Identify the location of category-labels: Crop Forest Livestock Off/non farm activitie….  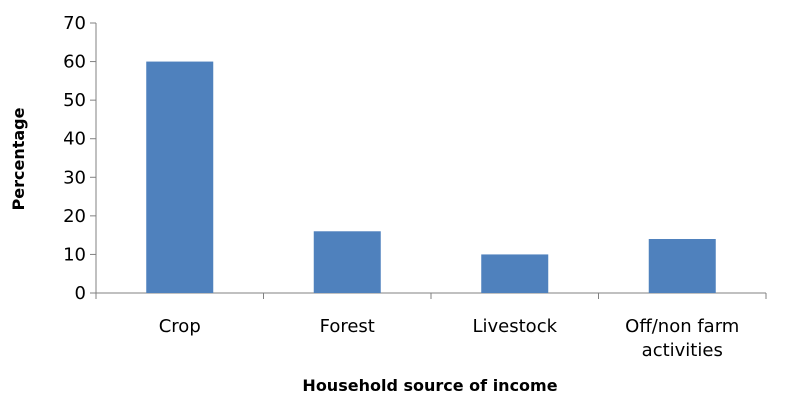
(449, 338).